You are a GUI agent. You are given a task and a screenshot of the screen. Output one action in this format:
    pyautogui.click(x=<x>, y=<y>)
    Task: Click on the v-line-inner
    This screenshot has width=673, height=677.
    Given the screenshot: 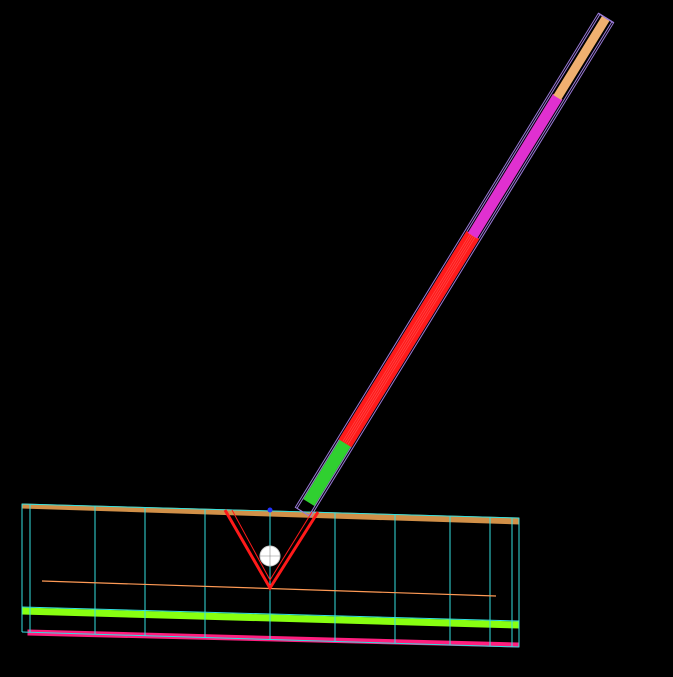 What is the action you would take?
    pyautogui.click(x=272, y=545)
    